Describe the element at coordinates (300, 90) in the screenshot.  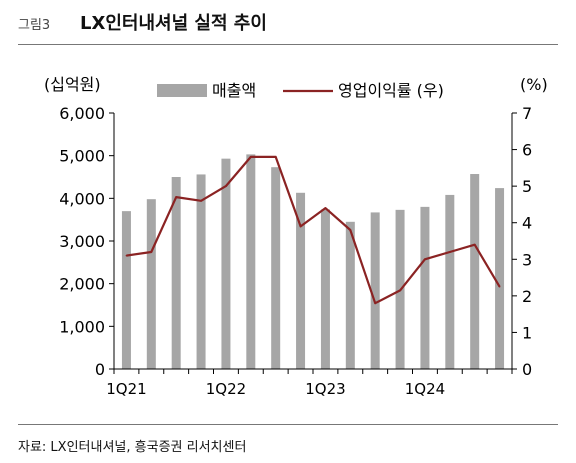
I see `legend: 매출액 영업이익률 (우)` at that location.